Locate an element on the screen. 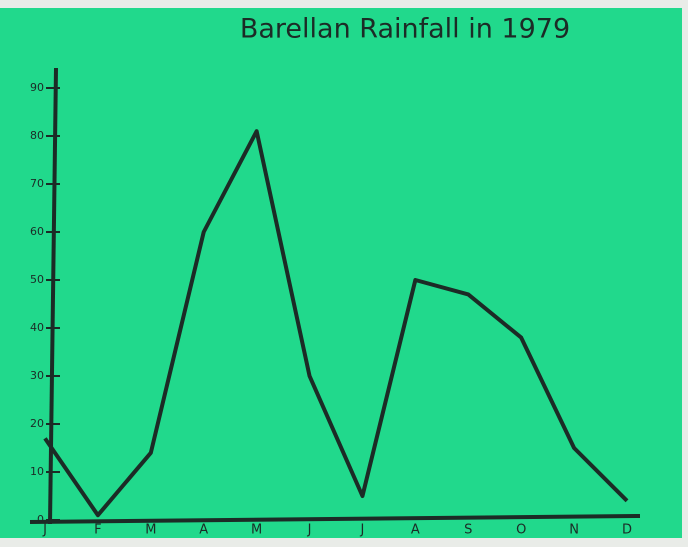 This screenshot has width=688, height=547. y-tick-label: 30 is located at coordinates (37, 375).